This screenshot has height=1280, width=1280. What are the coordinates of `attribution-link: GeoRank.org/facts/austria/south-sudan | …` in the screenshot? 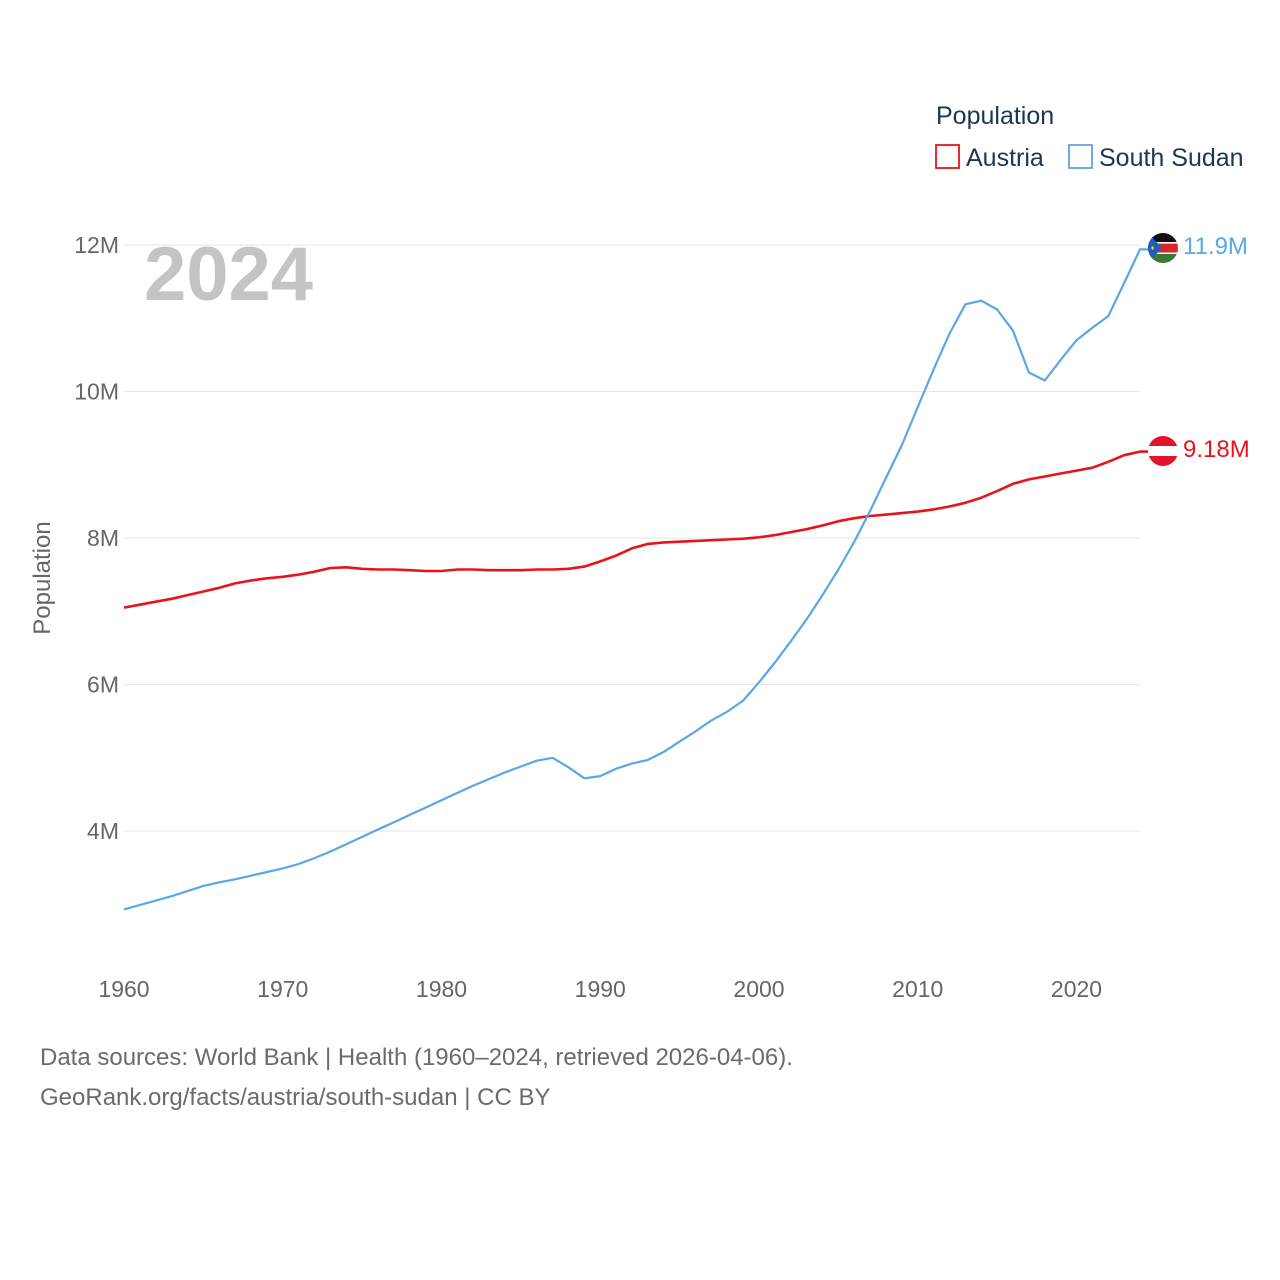 It's located at (295, 1097).